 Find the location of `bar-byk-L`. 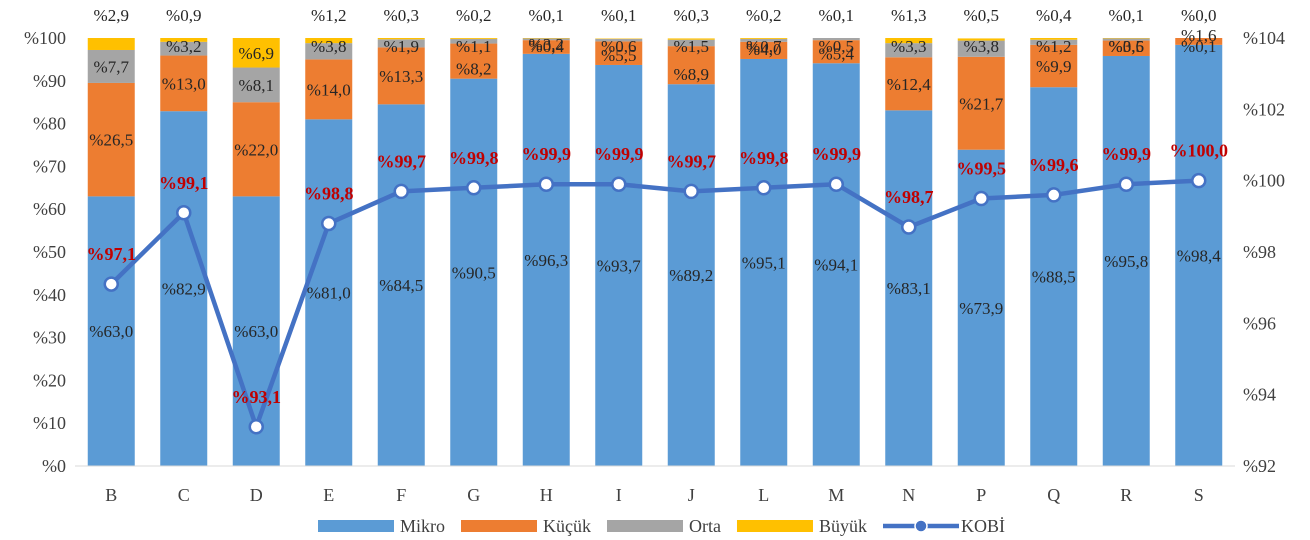

bar-byk-L is located at coordinates (764, 38).